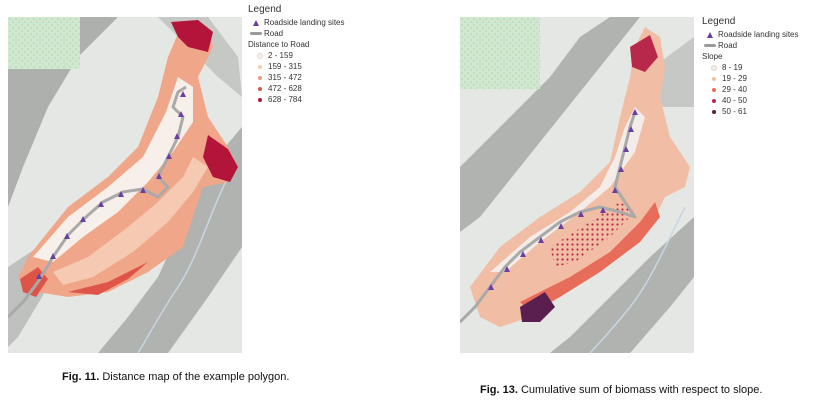 Image resolution: width=839 pixels, height=405 pixels. I want to click on legend-class-label: 19 - 29, so click(734, 78).